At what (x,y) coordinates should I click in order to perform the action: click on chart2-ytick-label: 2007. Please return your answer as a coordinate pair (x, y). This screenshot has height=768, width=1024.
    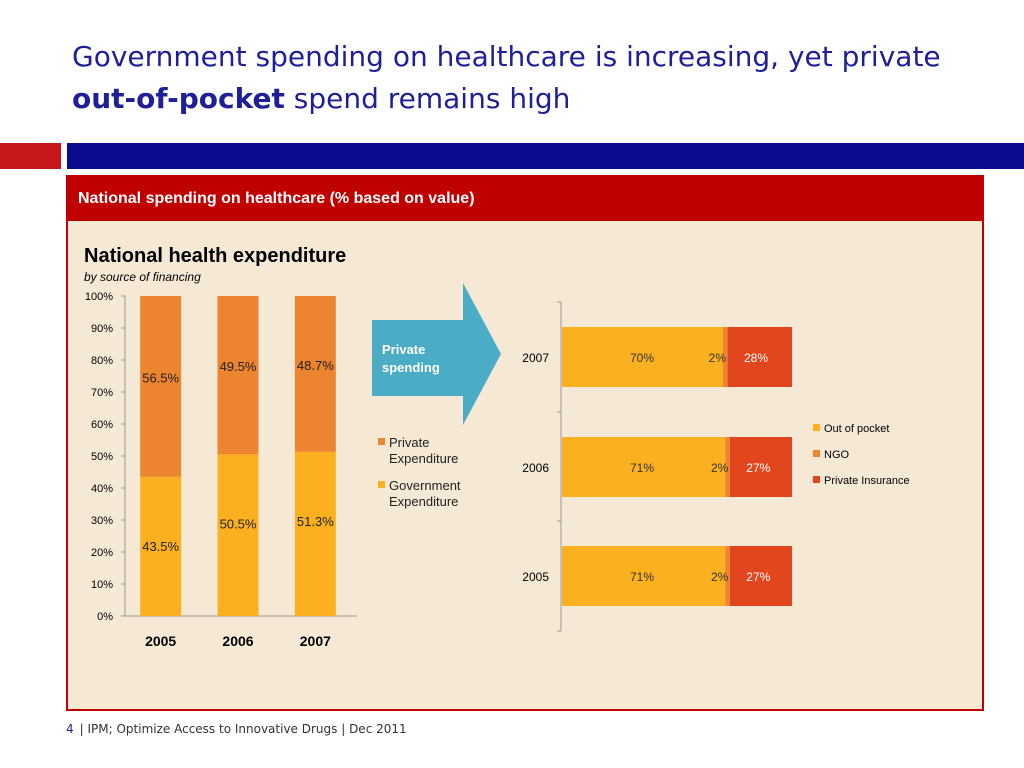
    Looking at the image, I should click on (535, 358).